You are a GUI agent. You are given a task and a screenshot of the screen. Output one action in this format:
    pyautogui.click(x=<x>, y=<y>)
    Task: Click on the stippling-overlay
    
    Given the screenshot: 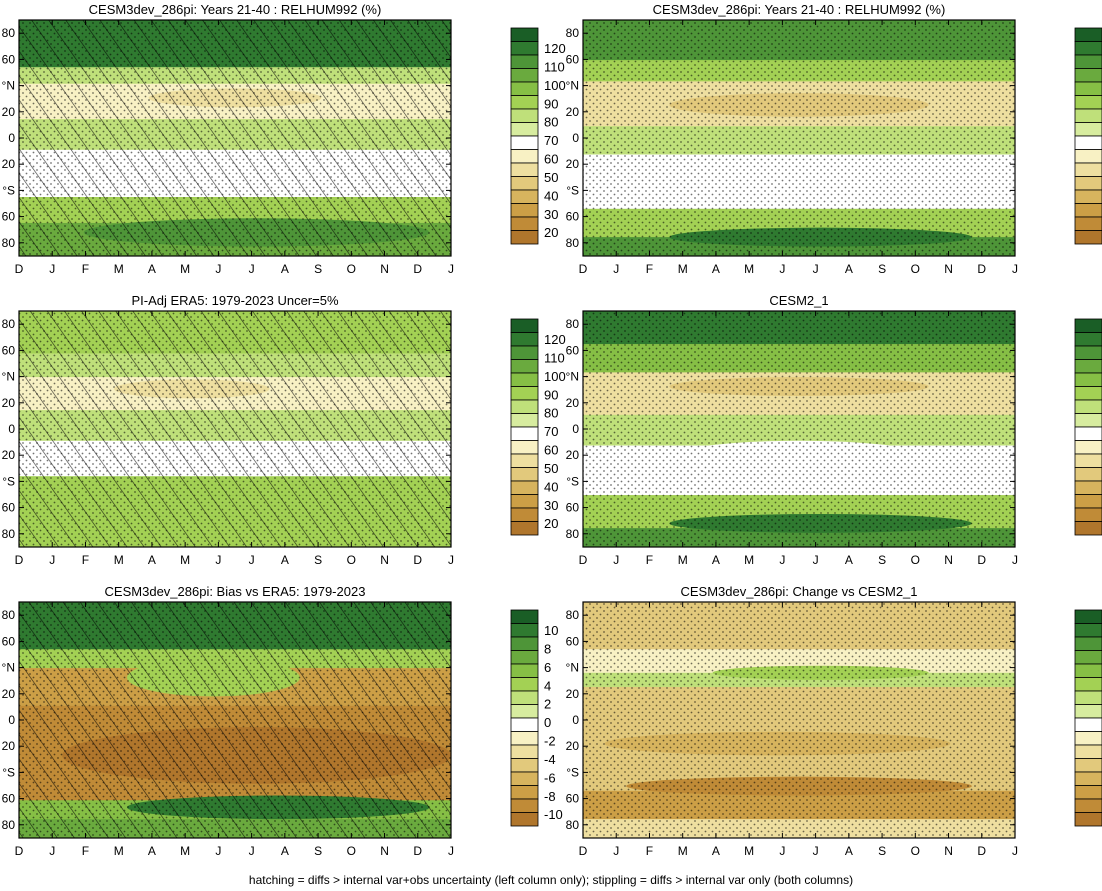 What is the action you would take?
    pyautogui.click(x=799, y=429)
    